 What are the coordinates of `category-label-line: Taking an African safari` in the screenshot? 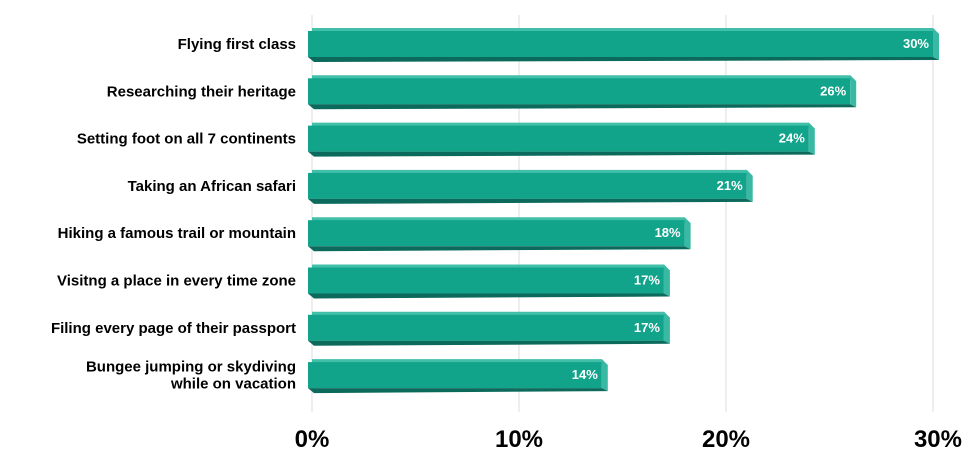 It's located at (212, 186).